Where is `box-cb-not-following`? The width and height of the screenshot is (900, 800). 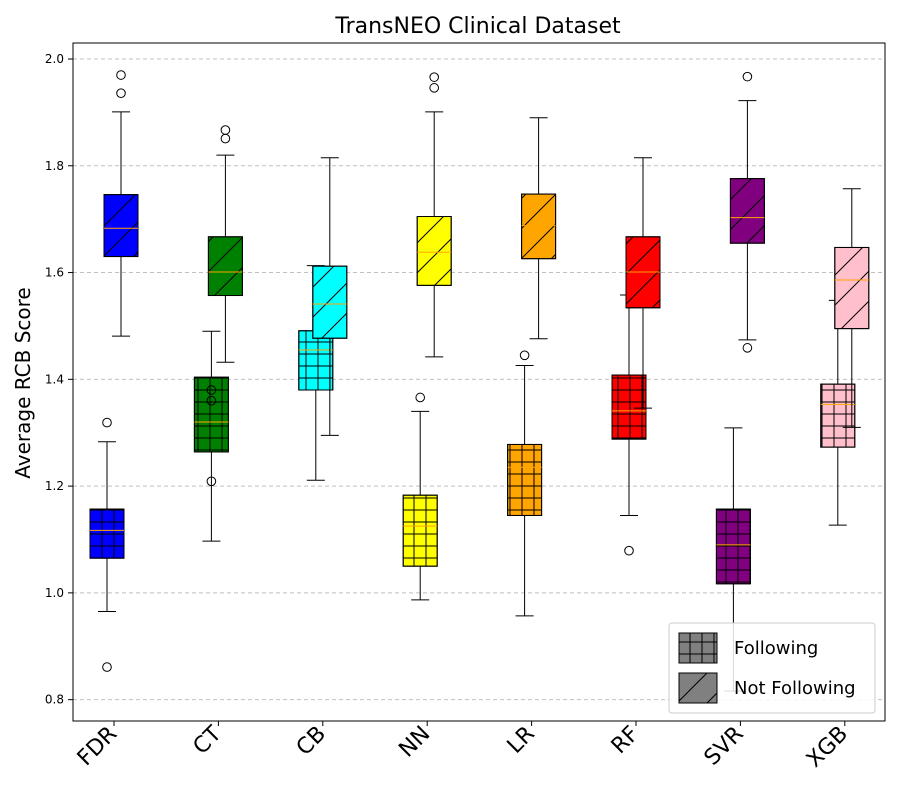 box-cb-not-following is located at coordinates (330, 296).